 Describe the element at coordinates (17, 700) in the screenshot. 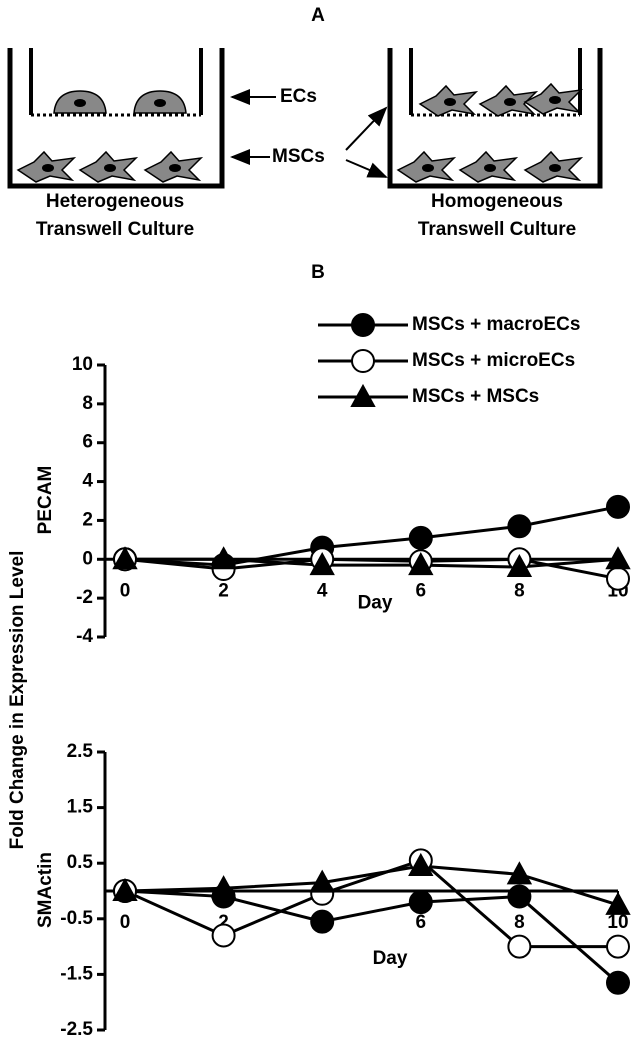

I see `y-axis-label: Fold Change in Expression Level` at that location.